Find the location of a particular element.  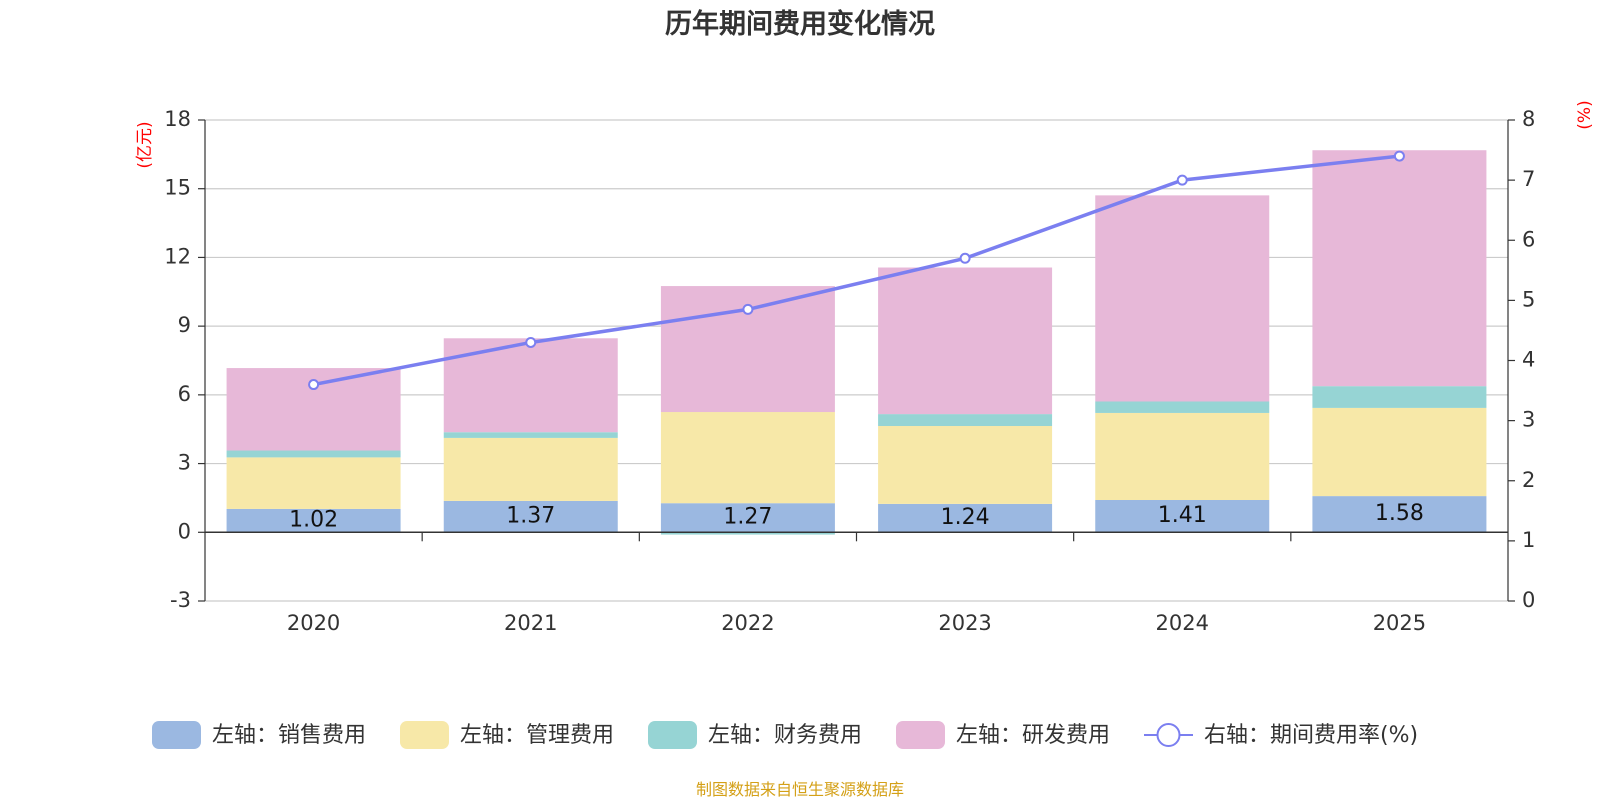

right-axis-tick-label: 1 is located at coordinates (1528, 540).